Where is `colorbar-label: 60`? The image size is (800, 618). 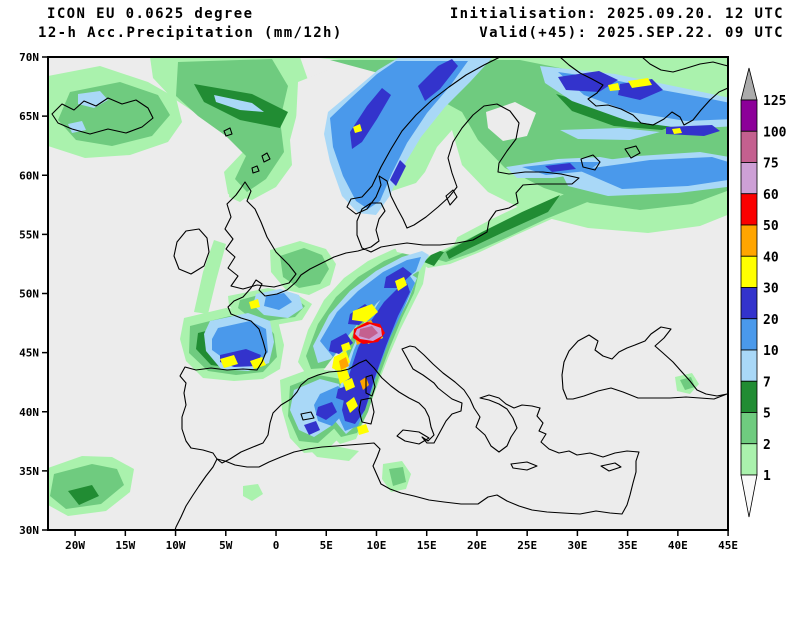 colorbar-label: 60 is located at coordinates (771, 195).